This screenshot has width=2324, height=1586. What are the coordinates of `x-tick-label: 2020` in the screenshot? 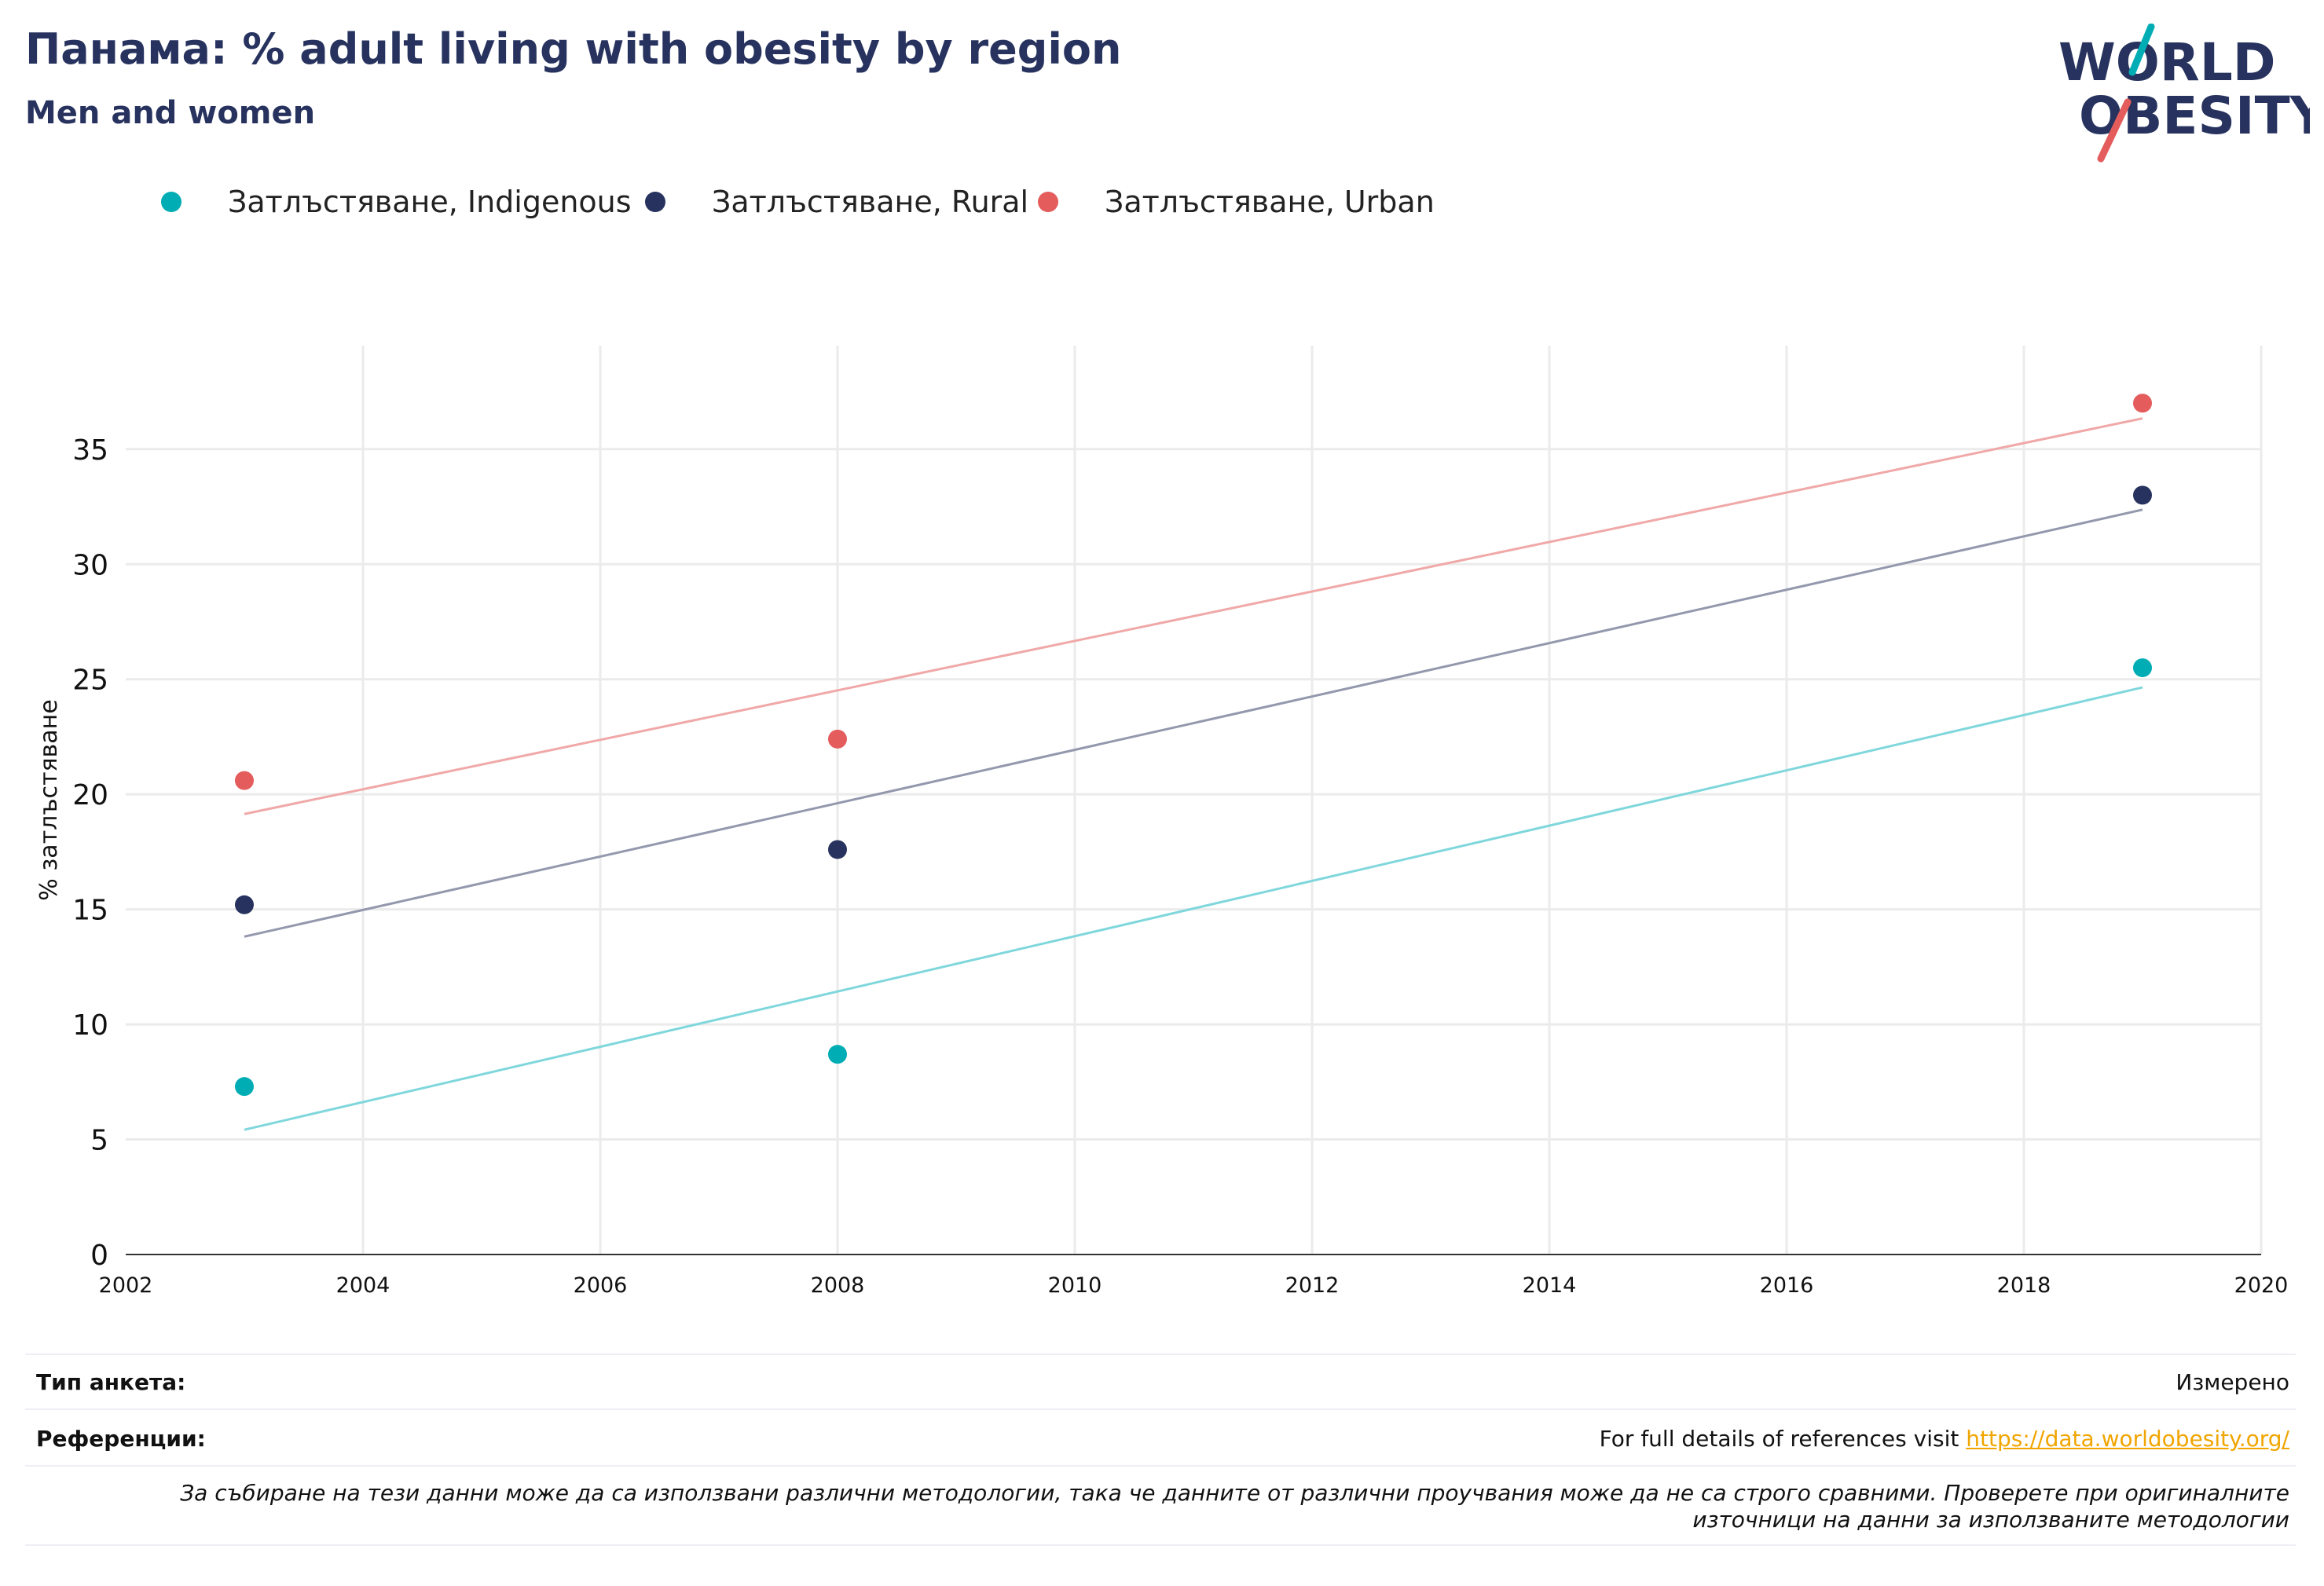 It's located at (2261, 1285).